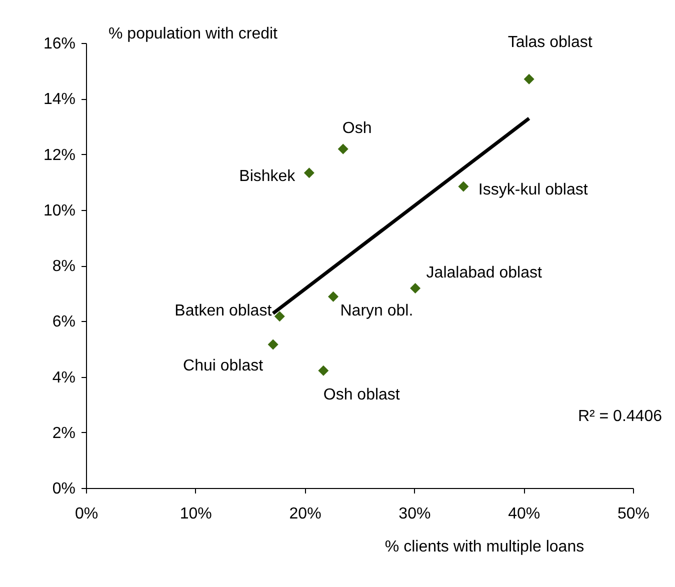  I want to click on x-tick-label: 0%, so click(86, 514).